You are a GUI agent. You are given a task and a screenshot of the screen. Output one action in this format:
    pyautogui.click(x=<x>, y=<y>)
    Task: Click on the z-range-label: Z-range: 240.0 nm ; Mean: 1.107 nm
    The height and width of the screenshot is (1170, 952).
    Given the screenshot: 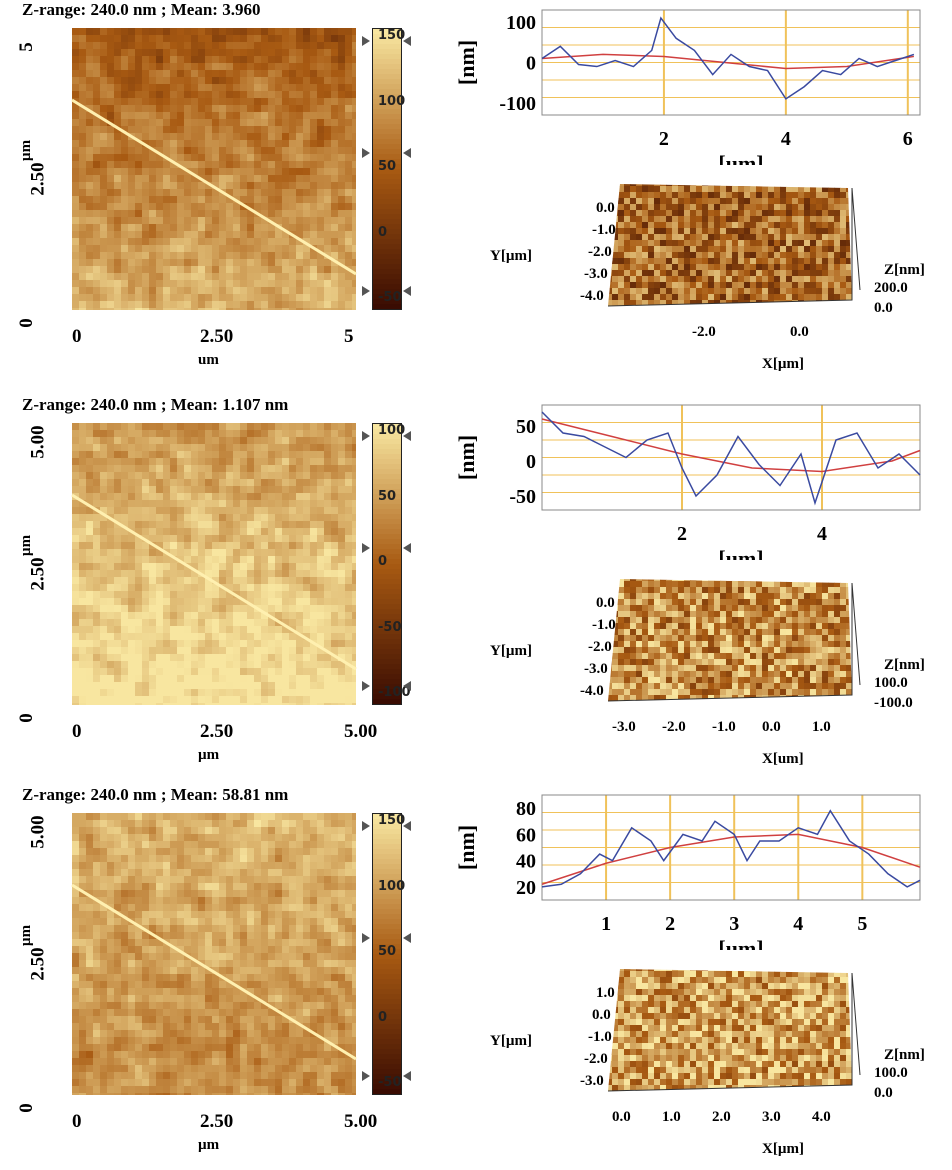 What is the action you would take?
    pyautogui.click(x=155, y=405)
    